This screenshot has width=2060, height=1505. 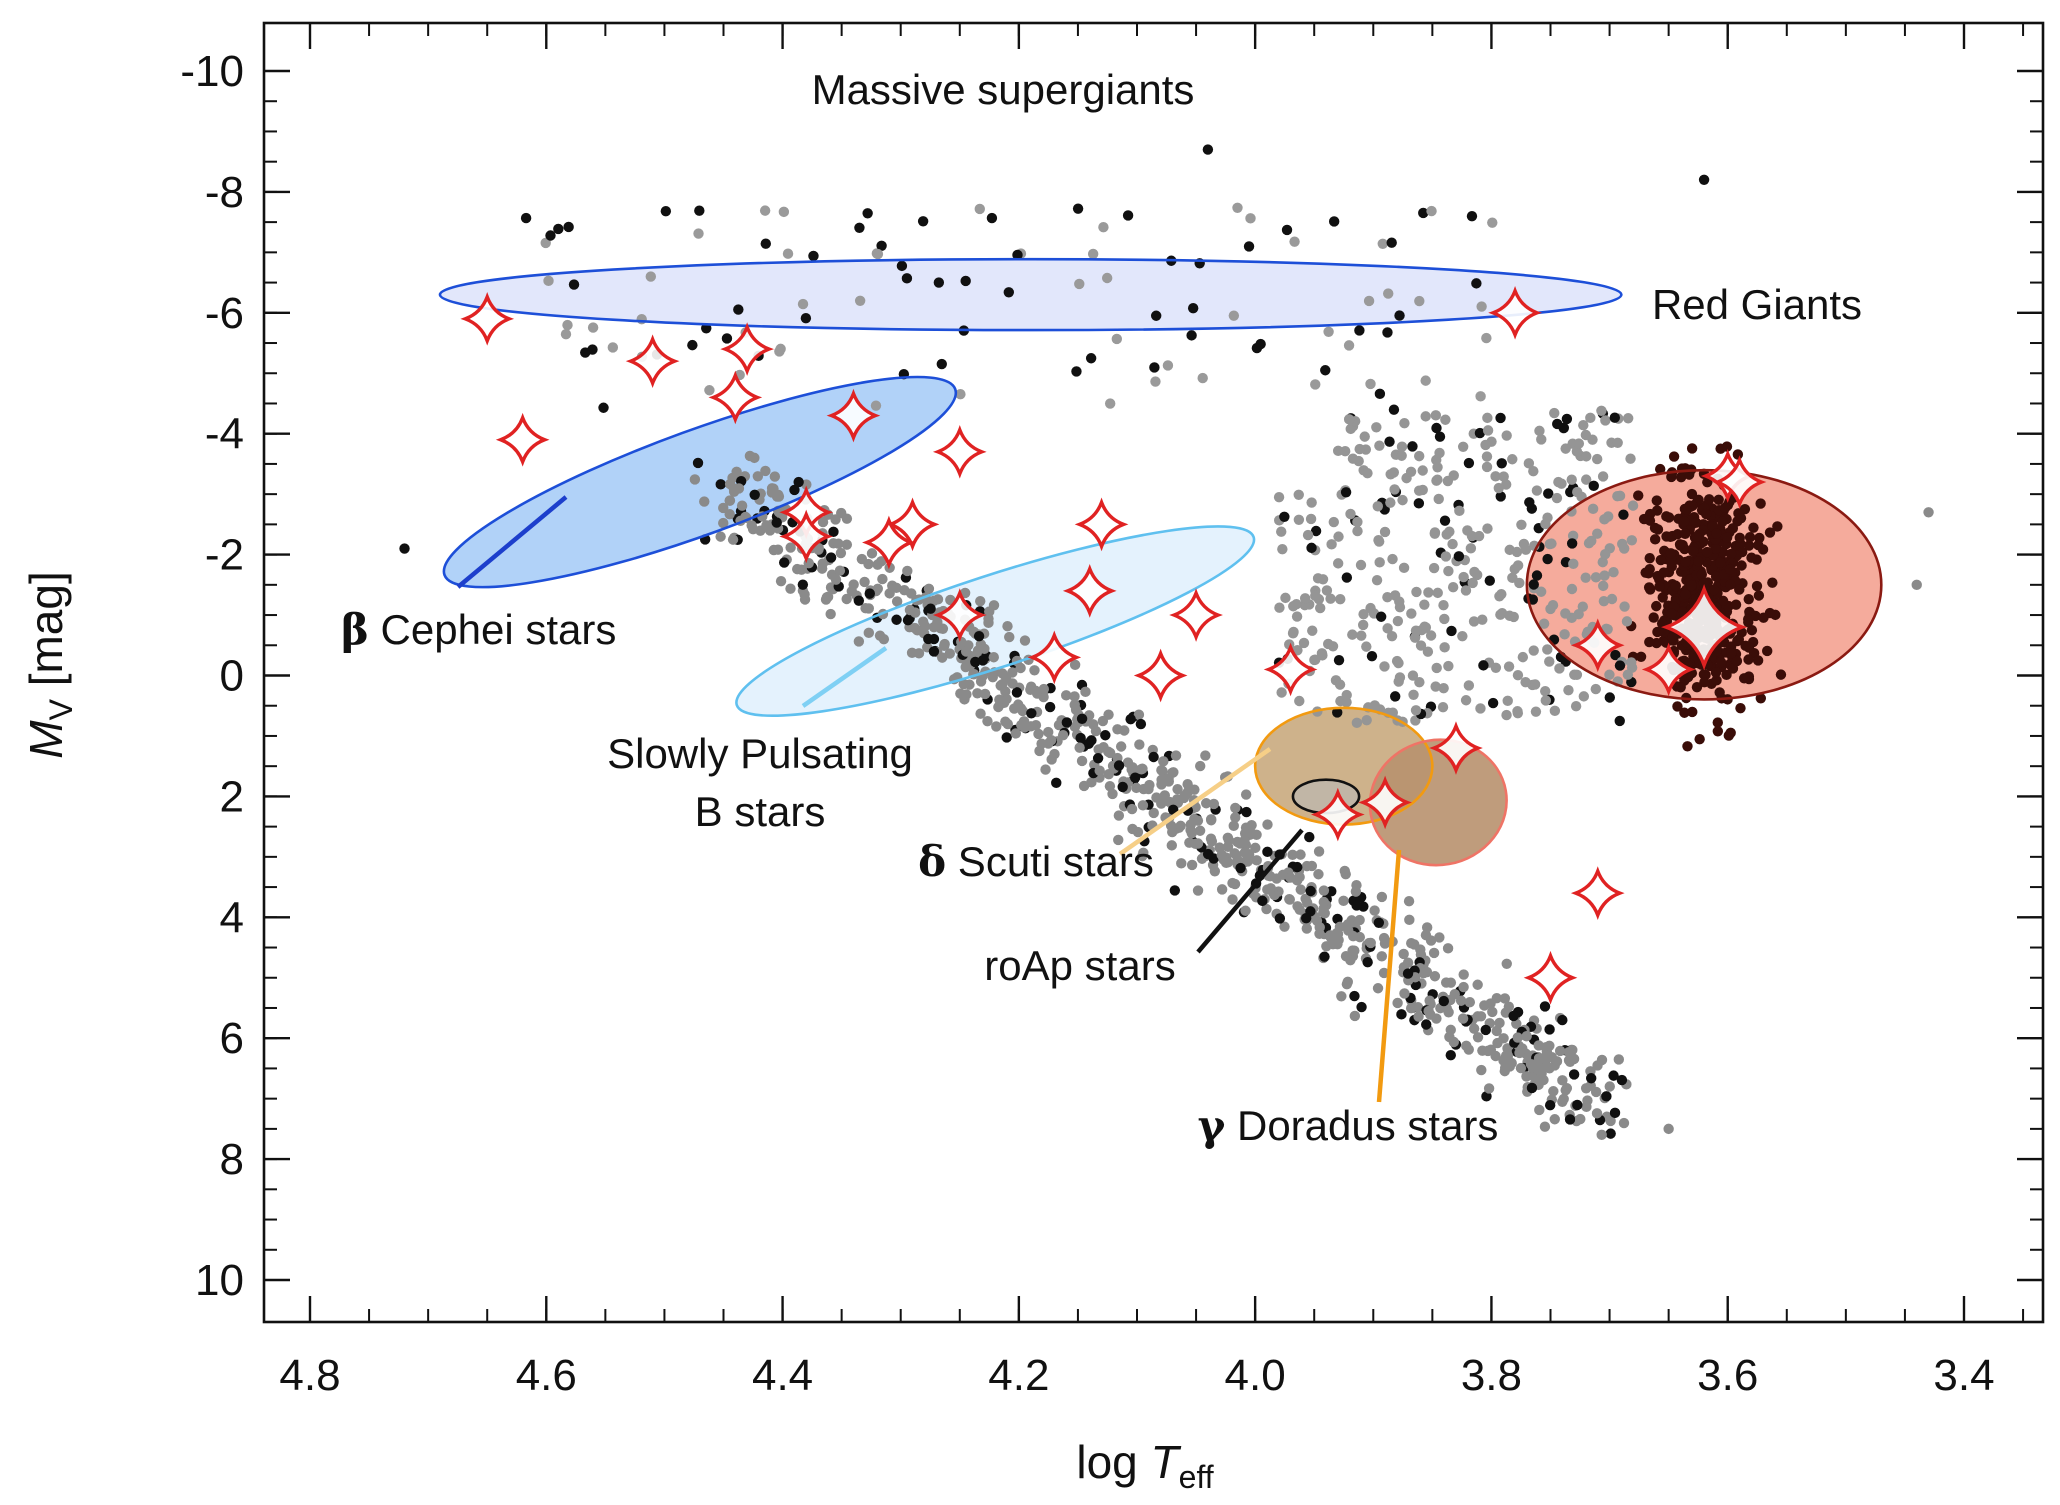 What do you see at coordinates (1491, 1375) in the screenshot?
I see `x-tick-label: 3.8` at bounding box center [1491, 1375].